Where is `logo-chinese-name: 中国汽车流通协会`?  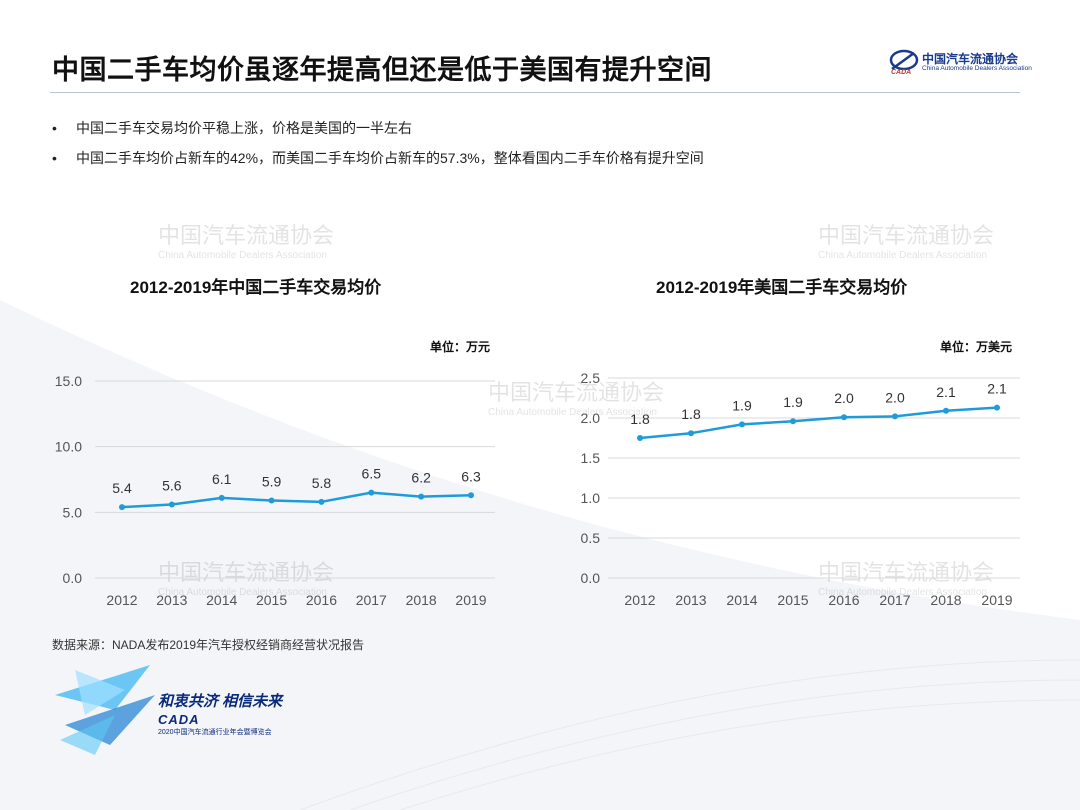
logo-chinese-name: 中国汽车流通协会 is located at coordinates (970, 59).